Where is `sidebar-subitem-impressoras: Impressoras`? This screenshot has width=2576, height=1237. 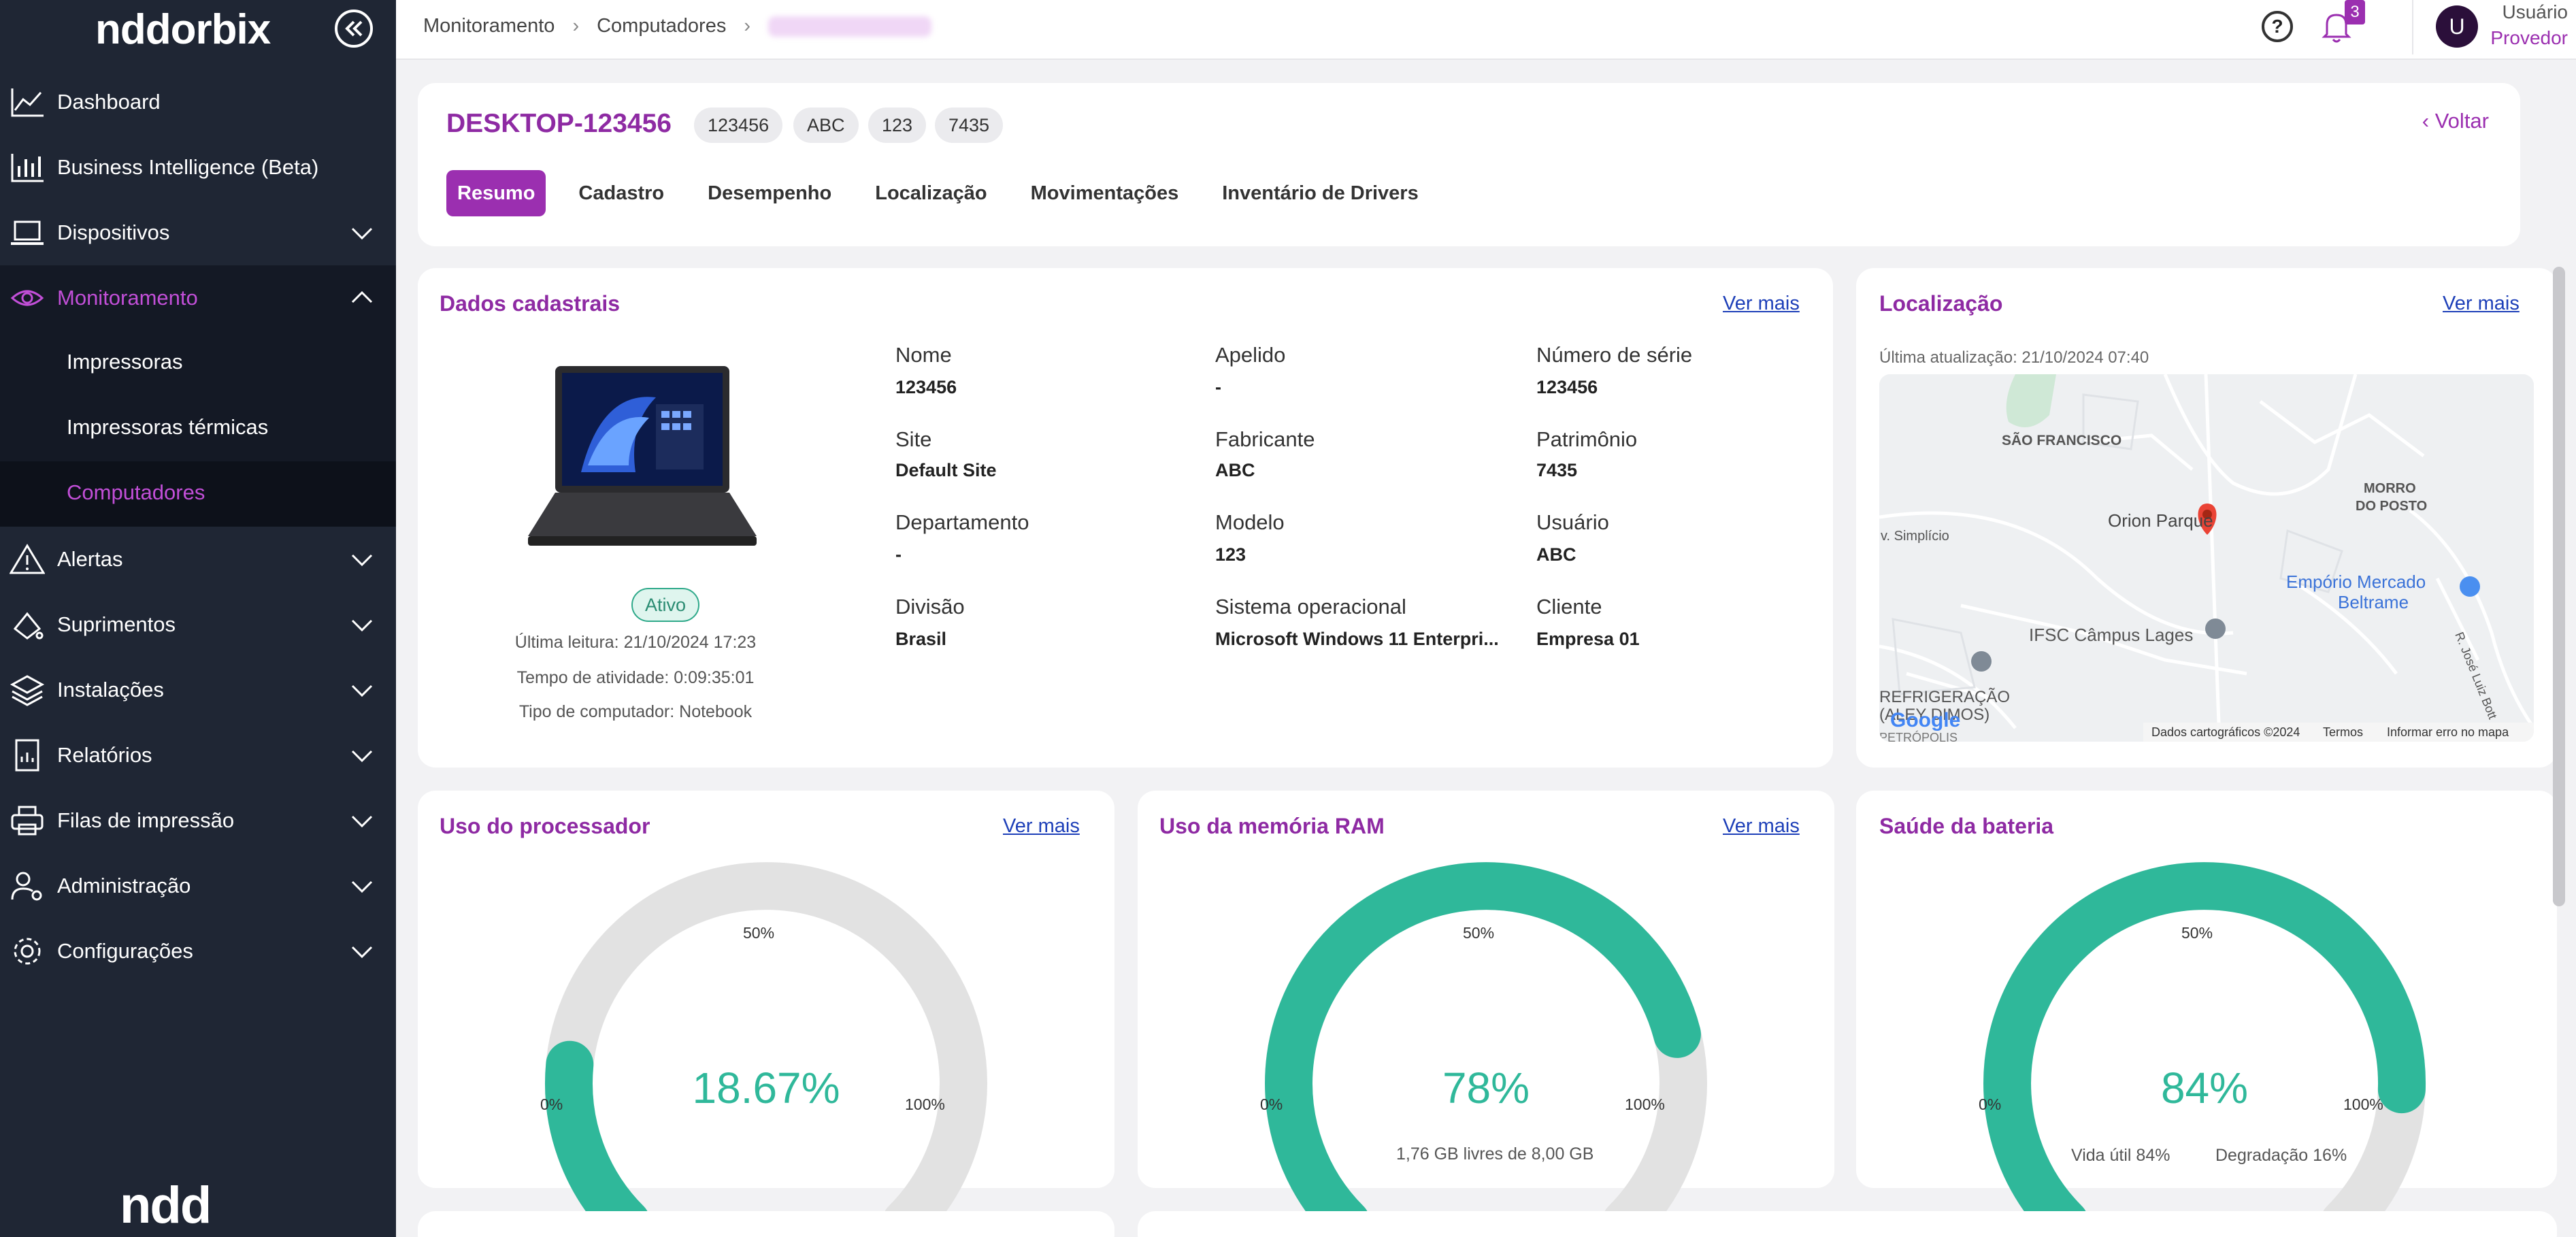
sidebar-subitem-impressoras: Impressoras is located at coordinates (198, 363).